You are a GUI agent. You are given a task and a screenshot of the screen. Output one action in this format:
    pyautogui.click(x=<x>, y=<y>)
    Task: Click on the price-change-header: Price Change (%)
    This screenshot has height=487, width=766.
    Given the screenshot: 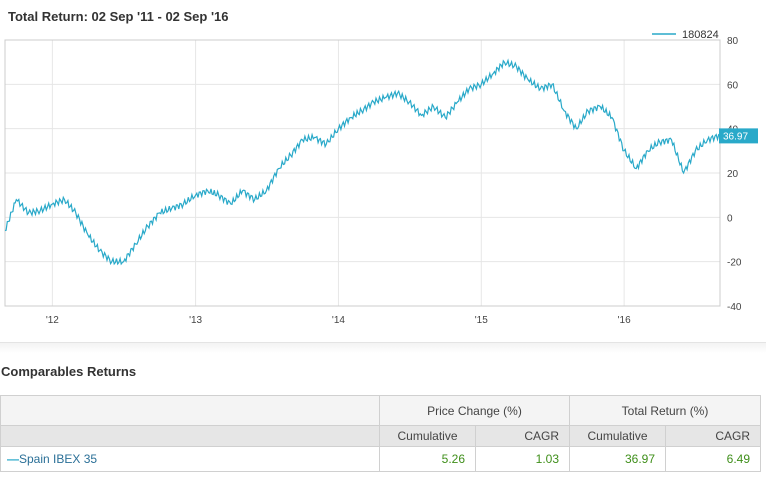 What is the action you would take?
    pyautogui.click(x=474, y=410)
    